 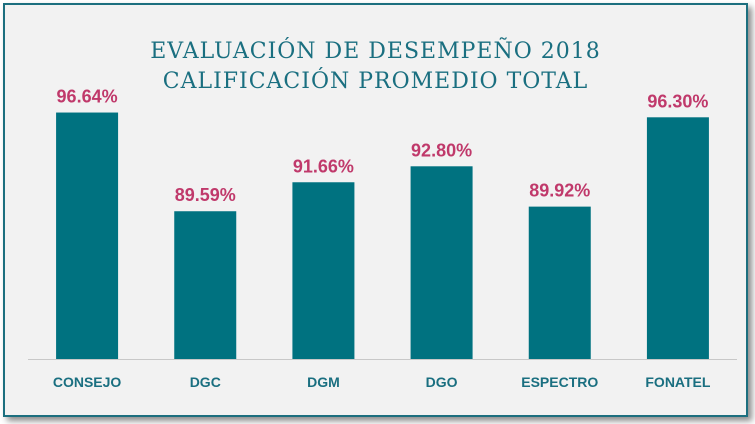 What do you see at coordinates (205, 285) in the screenshot?
I see `bar-dgc` at bounding box center [205, 285].